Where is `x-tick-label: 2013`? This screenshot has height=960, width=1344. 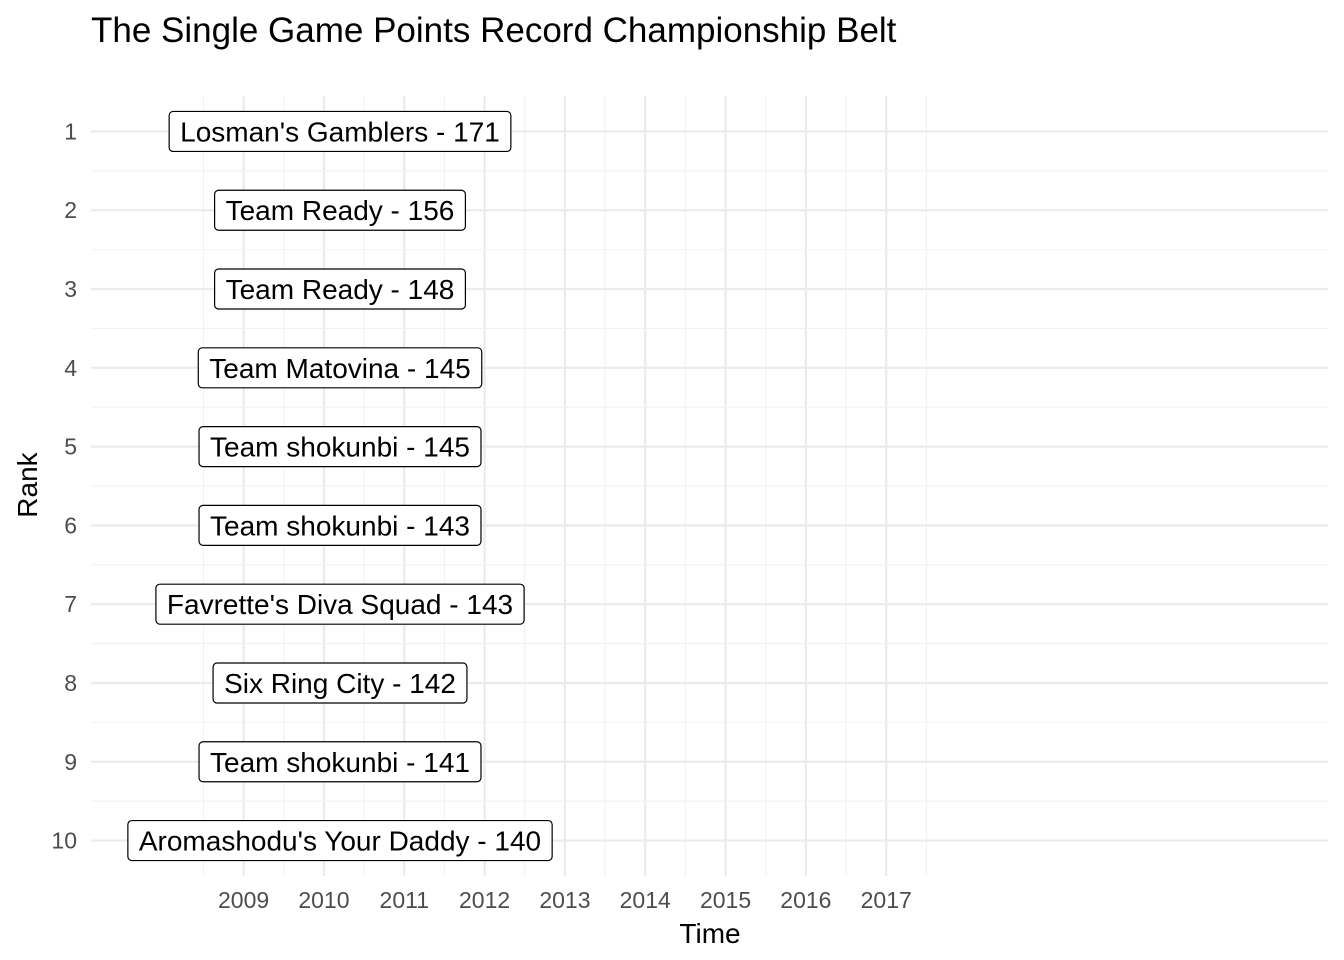 x-tick-label: 2013 is located at coordinates (564, 900).